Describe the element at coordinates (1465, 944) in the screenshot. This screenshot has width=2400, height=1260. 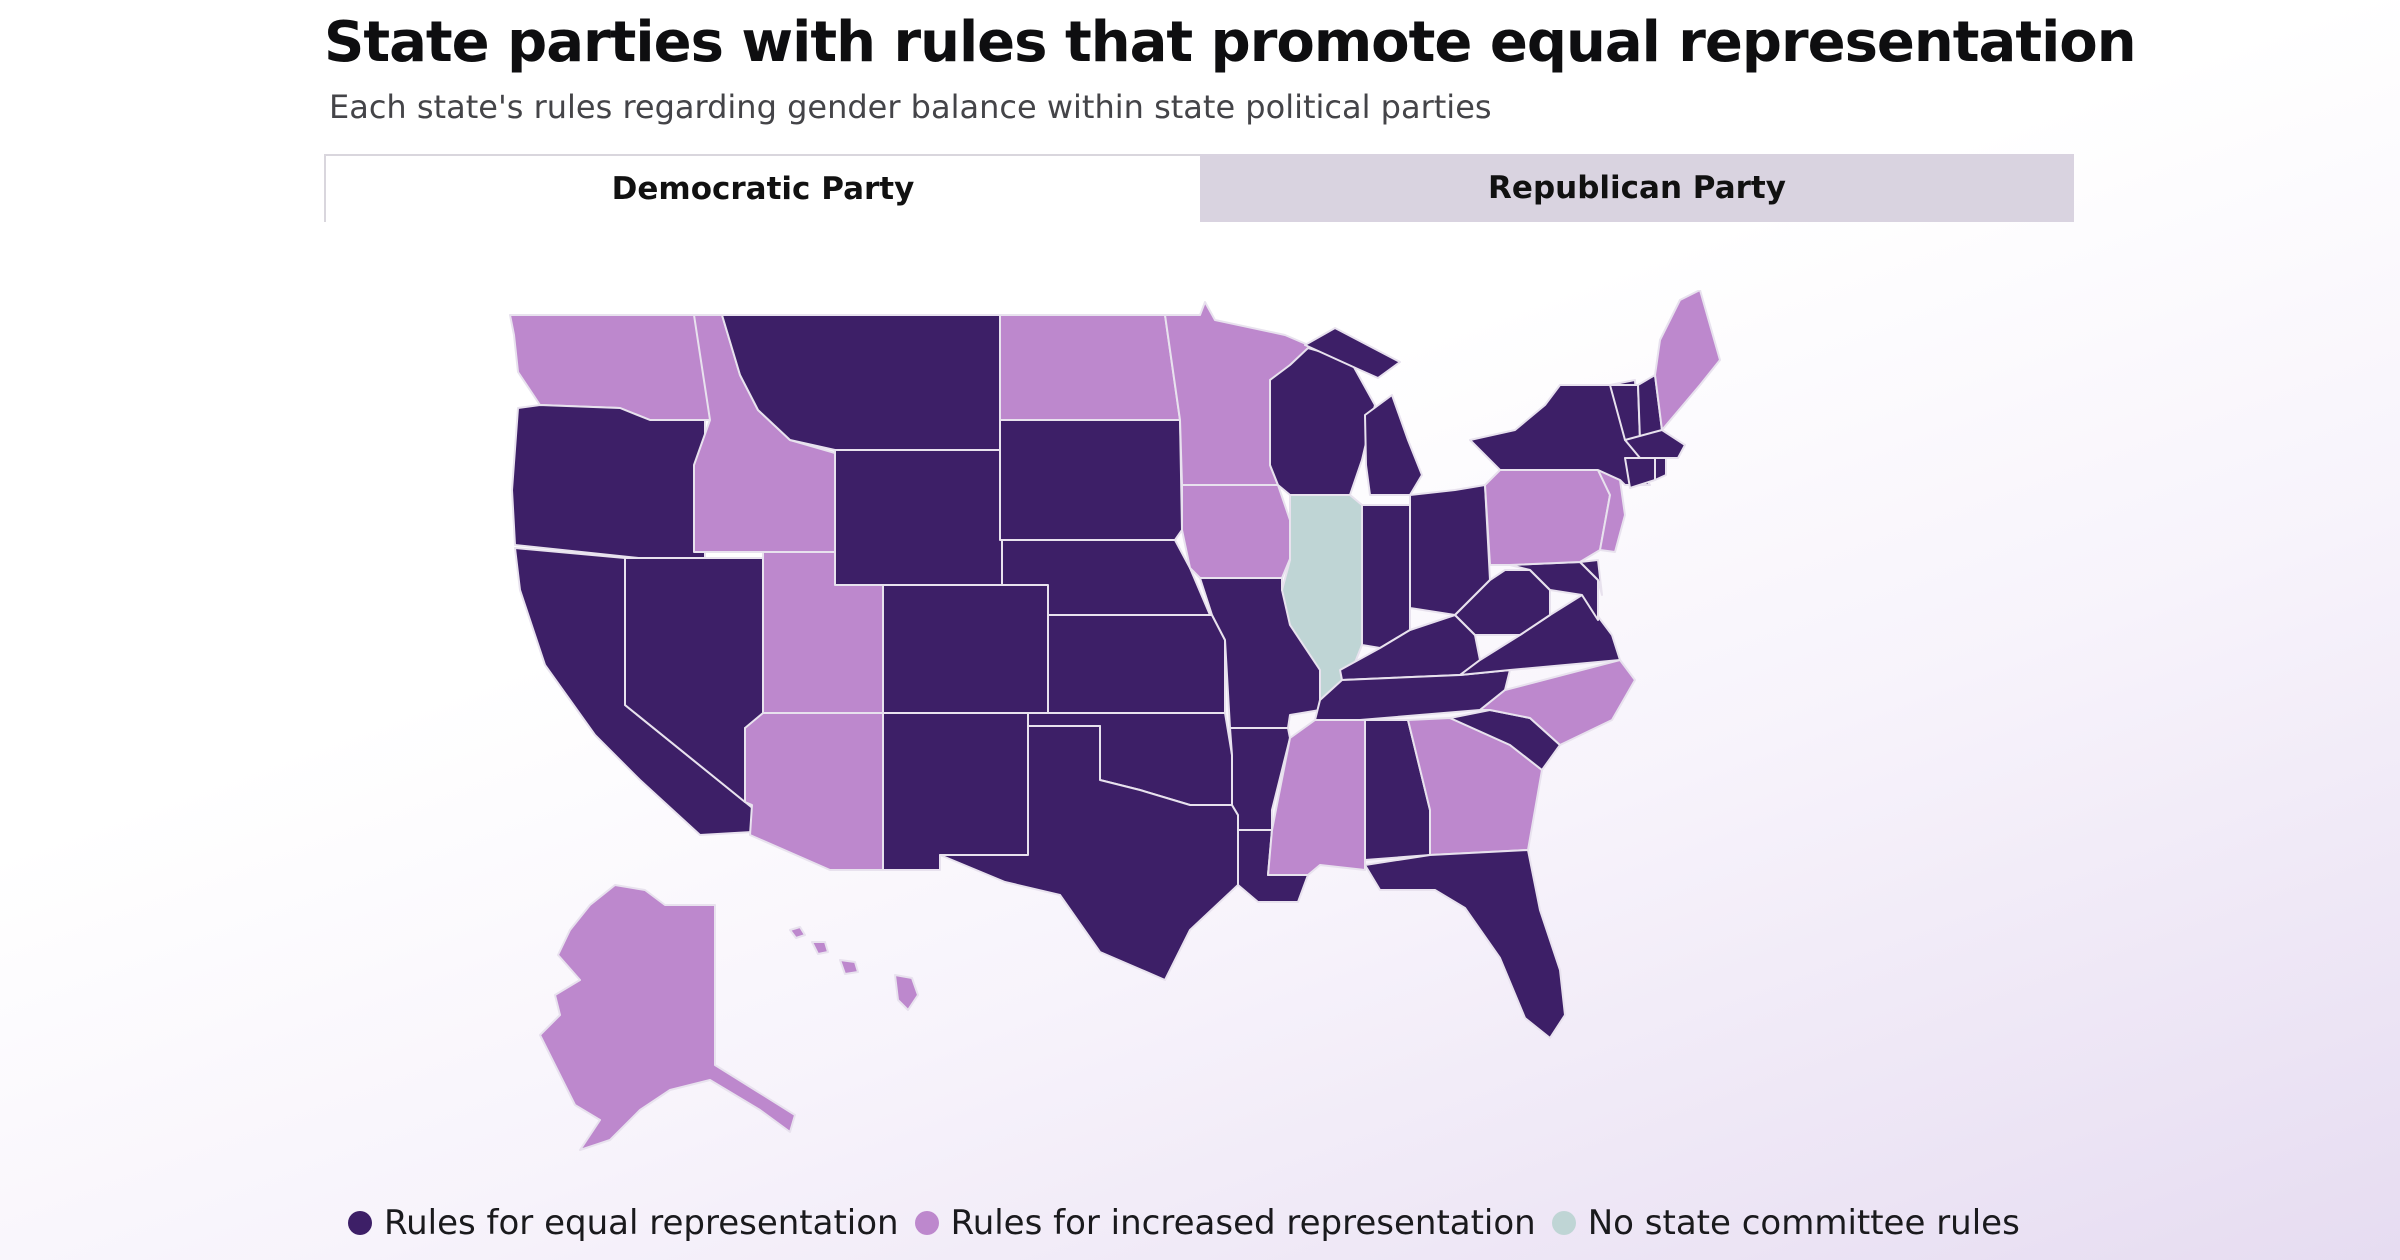
I see `state-FL` at that location.